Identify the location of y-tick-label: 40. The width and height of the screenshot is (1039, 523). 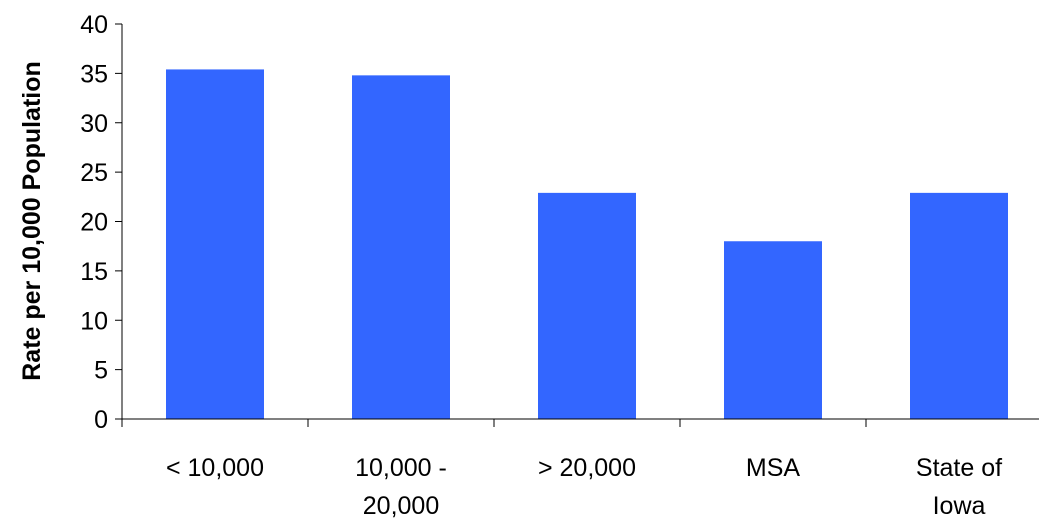
(94, 25).